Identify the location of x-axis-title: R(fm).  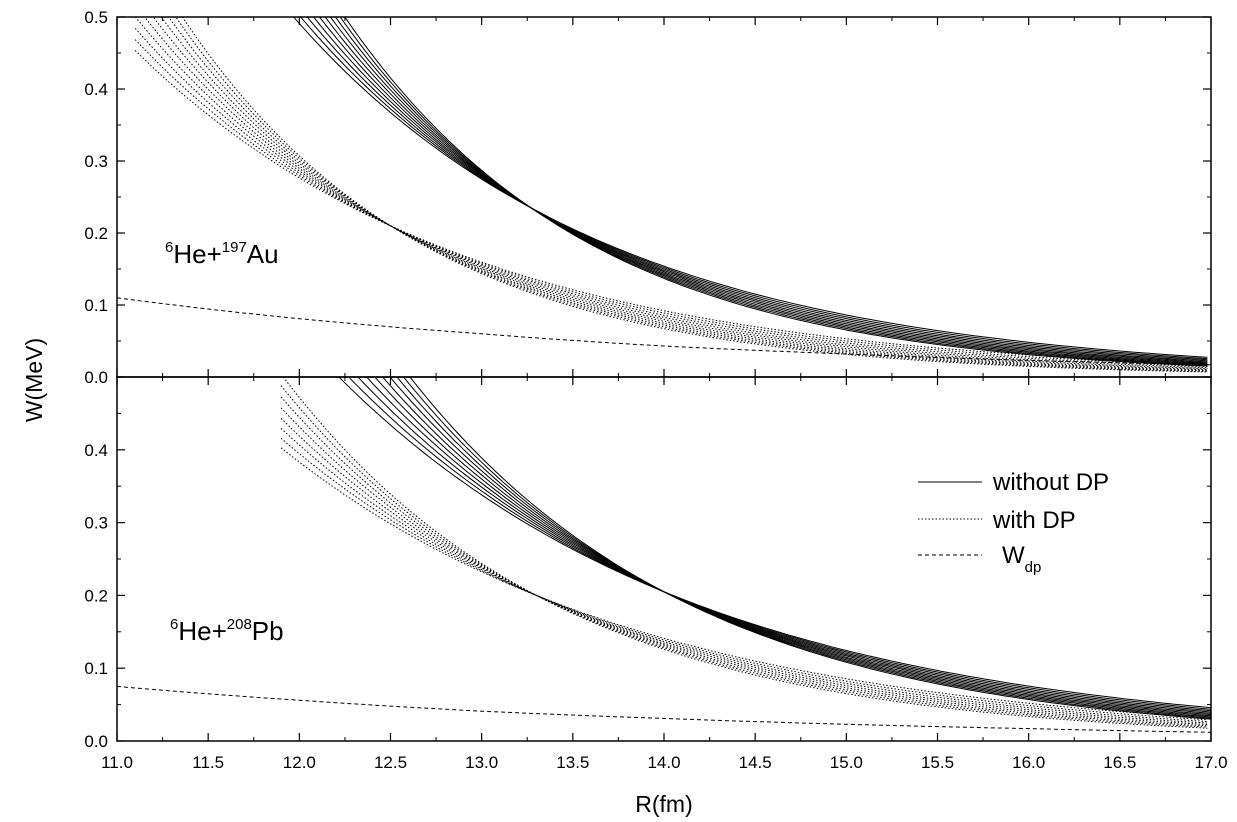
(663, 804).